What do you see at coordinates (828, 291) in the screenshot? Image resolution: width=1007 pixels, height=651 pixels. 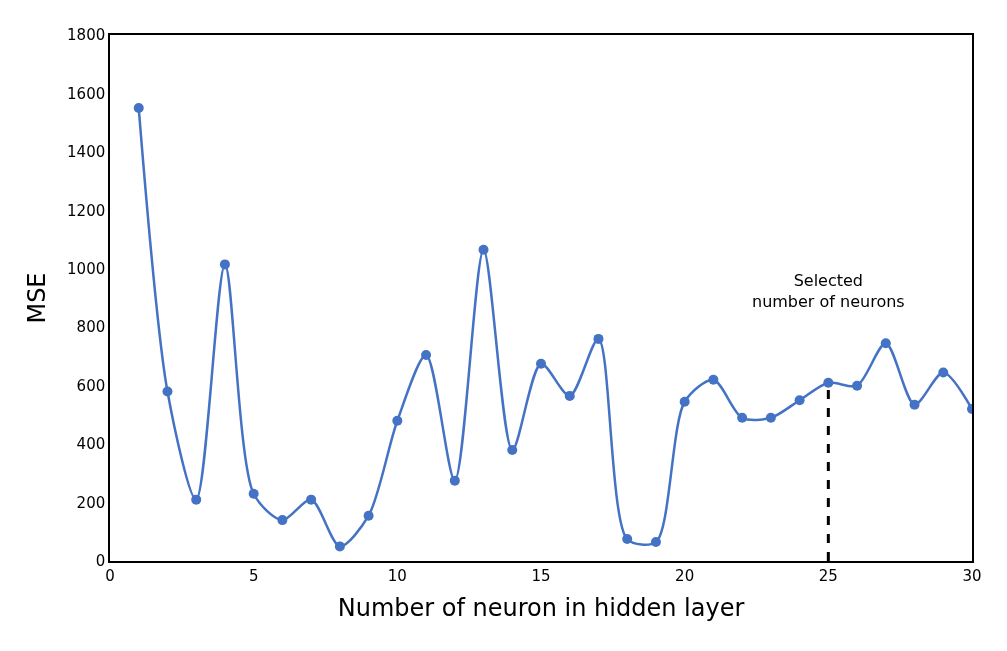 I see `ref-line-label: Selected number of neurons` at bounding box center [828, 291].